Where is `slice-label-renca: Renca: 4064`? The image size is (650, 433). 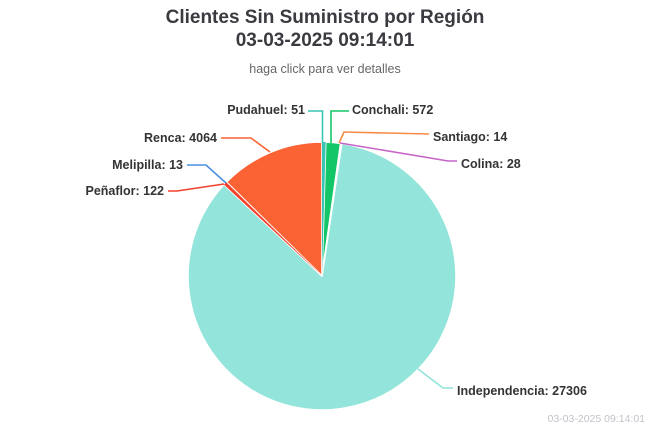
slice-label-renca: Renca: 4064 is located at coordinates (180, 138).